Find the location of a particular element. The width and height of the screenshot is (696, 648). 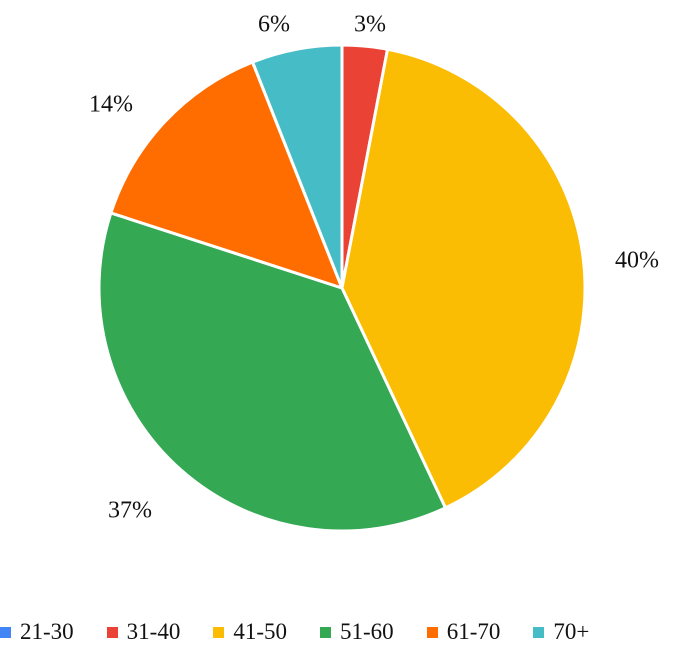

legend-item-51-60: 51-60 is located at coordinates (357, 632).